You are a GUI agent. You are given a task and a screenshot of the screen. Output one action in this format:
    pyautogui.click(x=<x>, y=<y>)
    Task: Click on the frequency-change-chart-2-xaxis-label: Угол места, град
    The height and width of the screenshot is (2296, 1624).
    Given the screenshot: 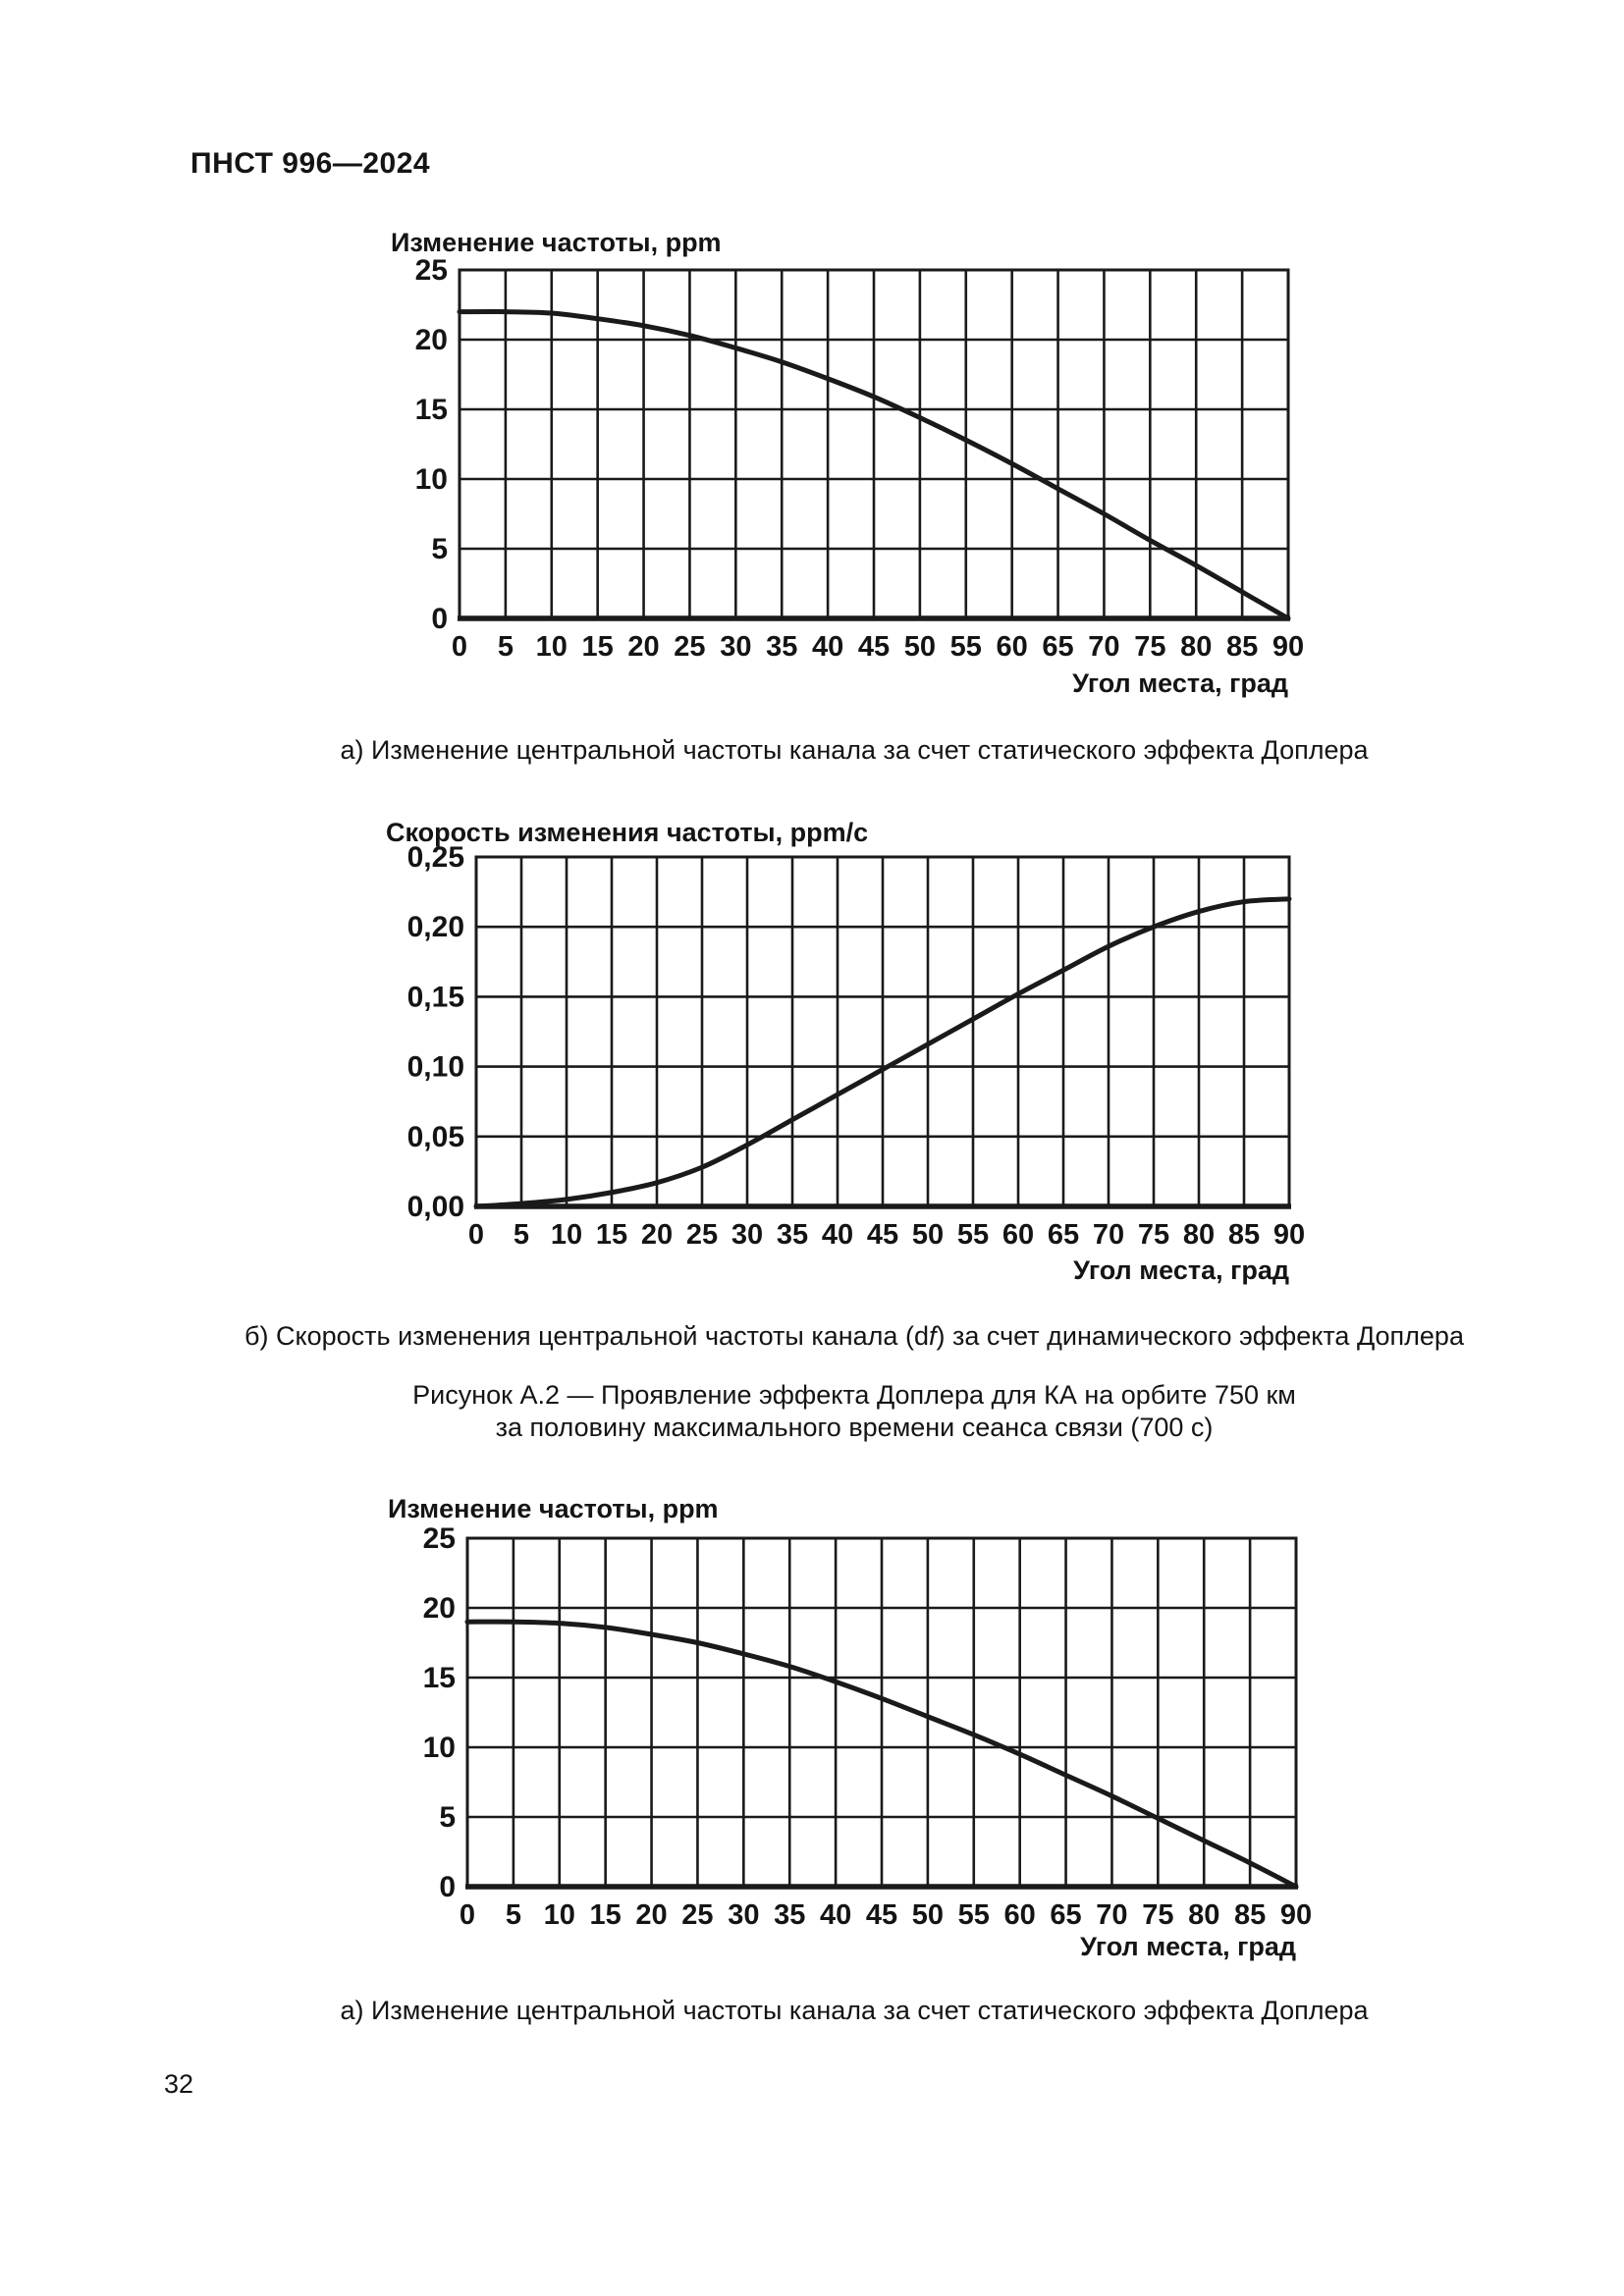 What is the action you would take?
    pyautogui.click(x=1188, y=1946)
    